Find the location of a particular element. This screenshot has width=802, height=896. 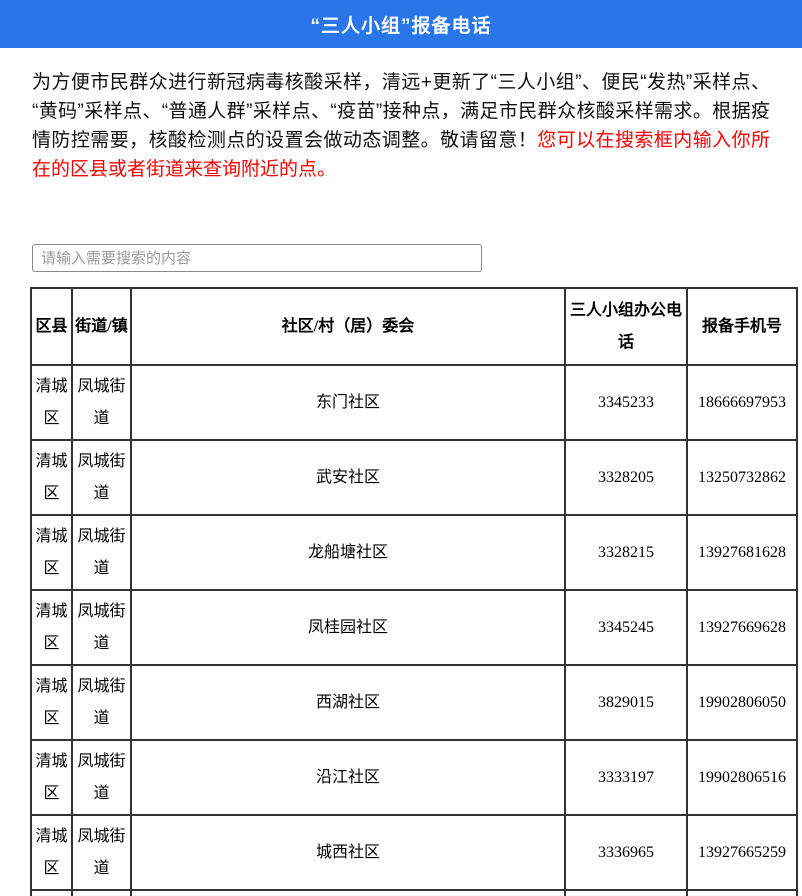

column-header-community: 社区/村（居）委会 is located at coordinates (348, 326).